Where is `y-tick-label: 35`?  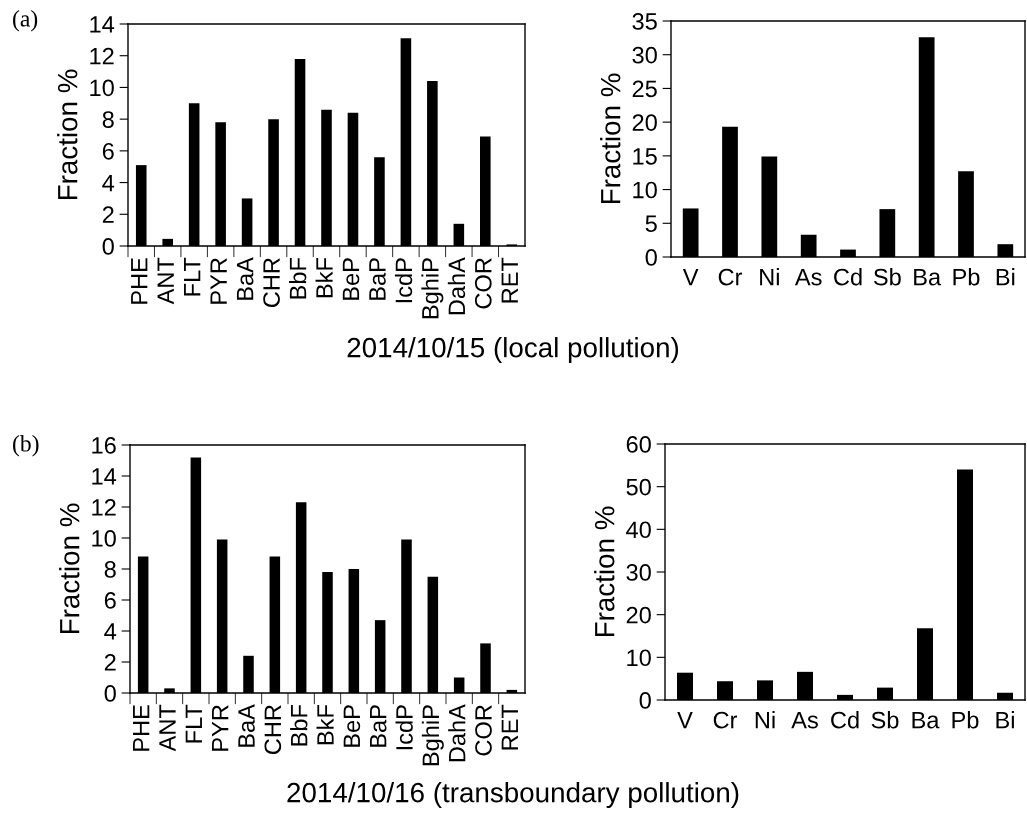
y-tick-label: 35 is located at coordinates (644, 21).